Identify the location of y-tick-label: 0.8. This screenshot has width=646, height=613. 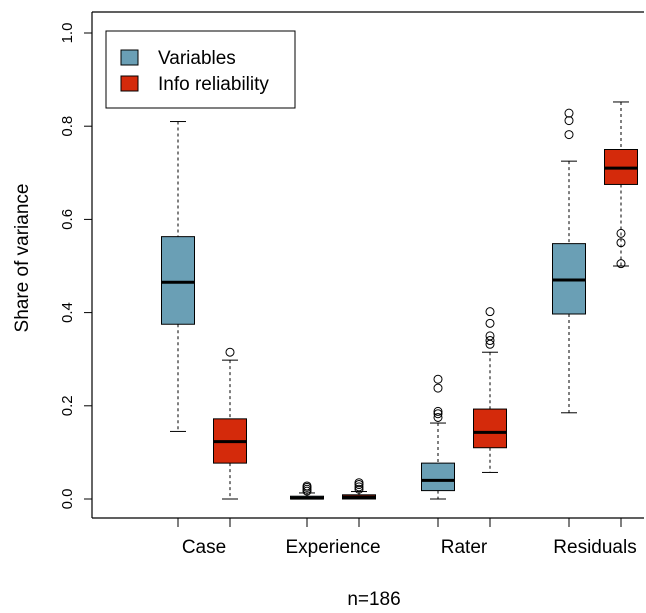
(67, 126).